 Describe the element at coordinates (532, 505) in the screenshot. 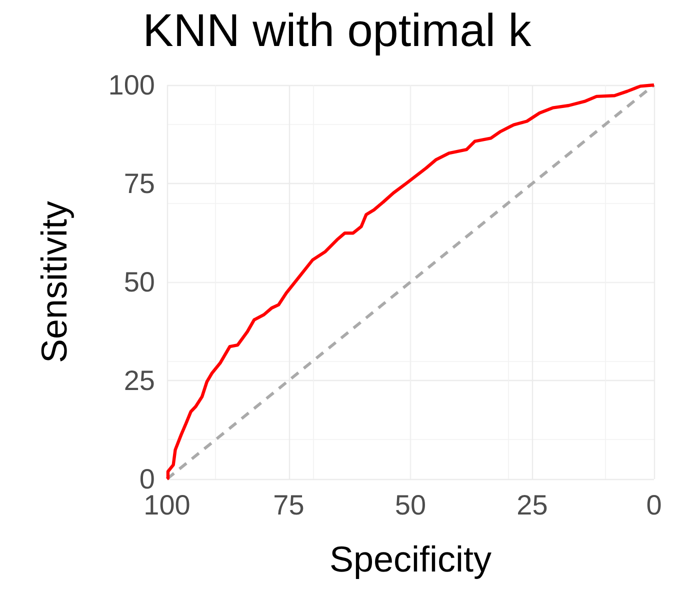

I see `x-tick-label: 25` at that location.